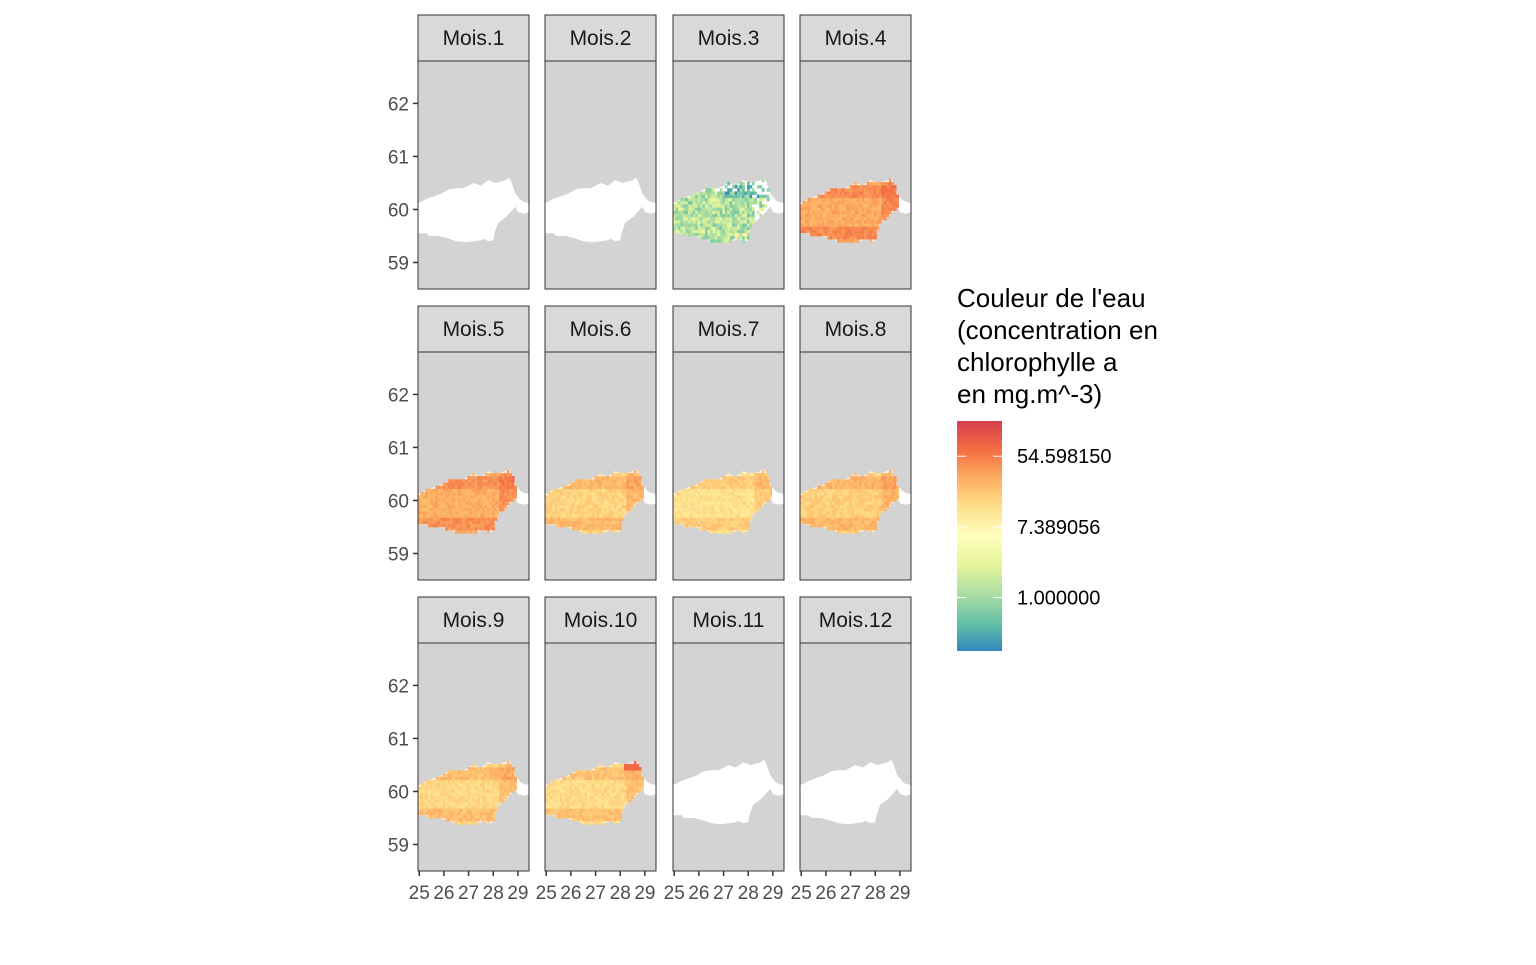 Image resolution: width=1536 pixels, height=965 pixels. I want to click on panel-background, so click(855, 175).